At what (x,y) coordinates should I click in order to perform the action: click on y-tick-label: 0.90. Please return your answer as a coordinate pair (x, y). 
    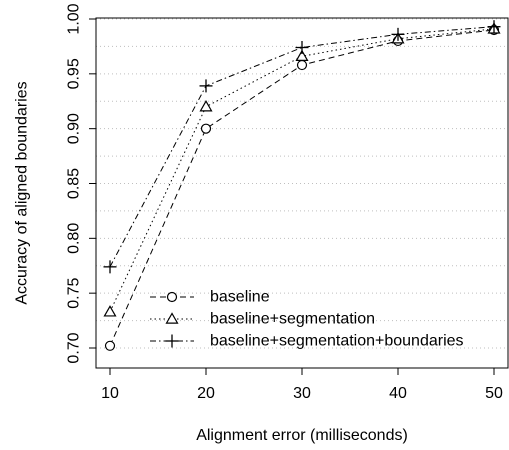
    Looking at the image, I should click on (74, 128).